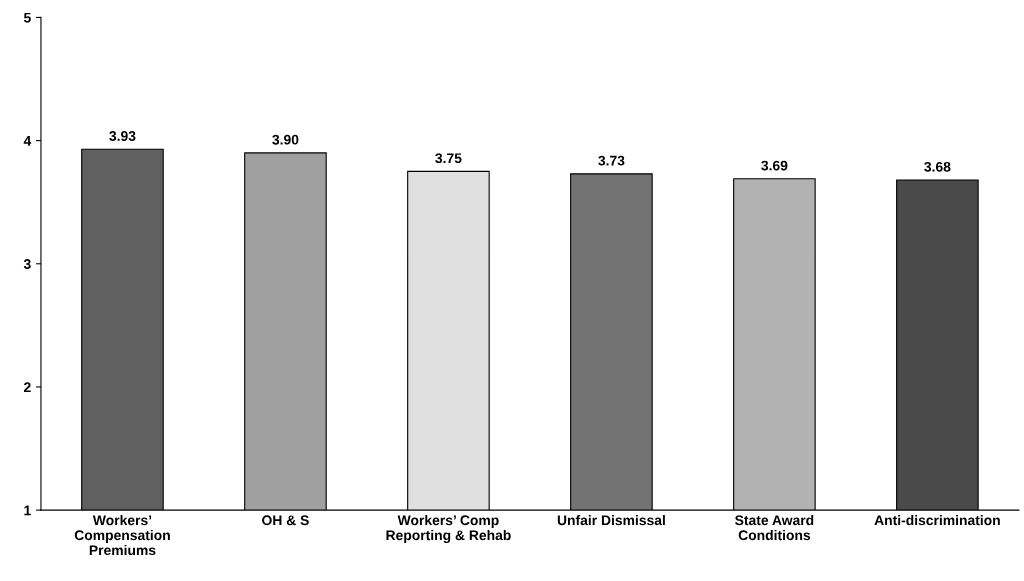  What do you see at coordinates (611, 160) in the screenshot?
I see `data-label: 3.73` at bounding box center [611, 160].